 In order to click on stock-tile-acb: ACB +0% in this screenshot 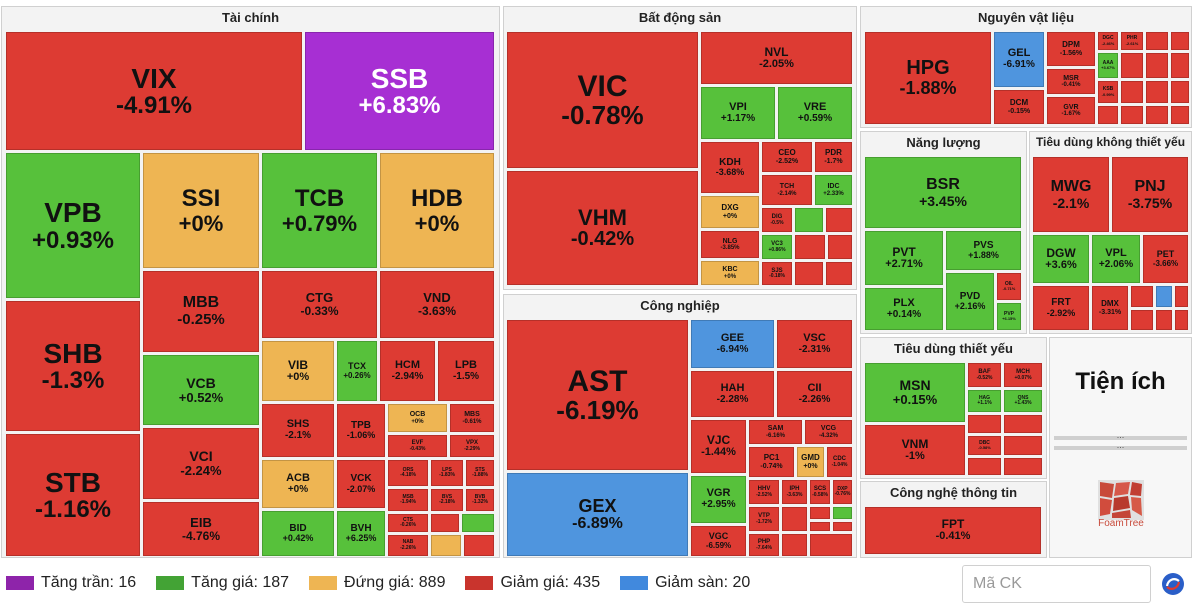, I will do `click(298, 484)`.